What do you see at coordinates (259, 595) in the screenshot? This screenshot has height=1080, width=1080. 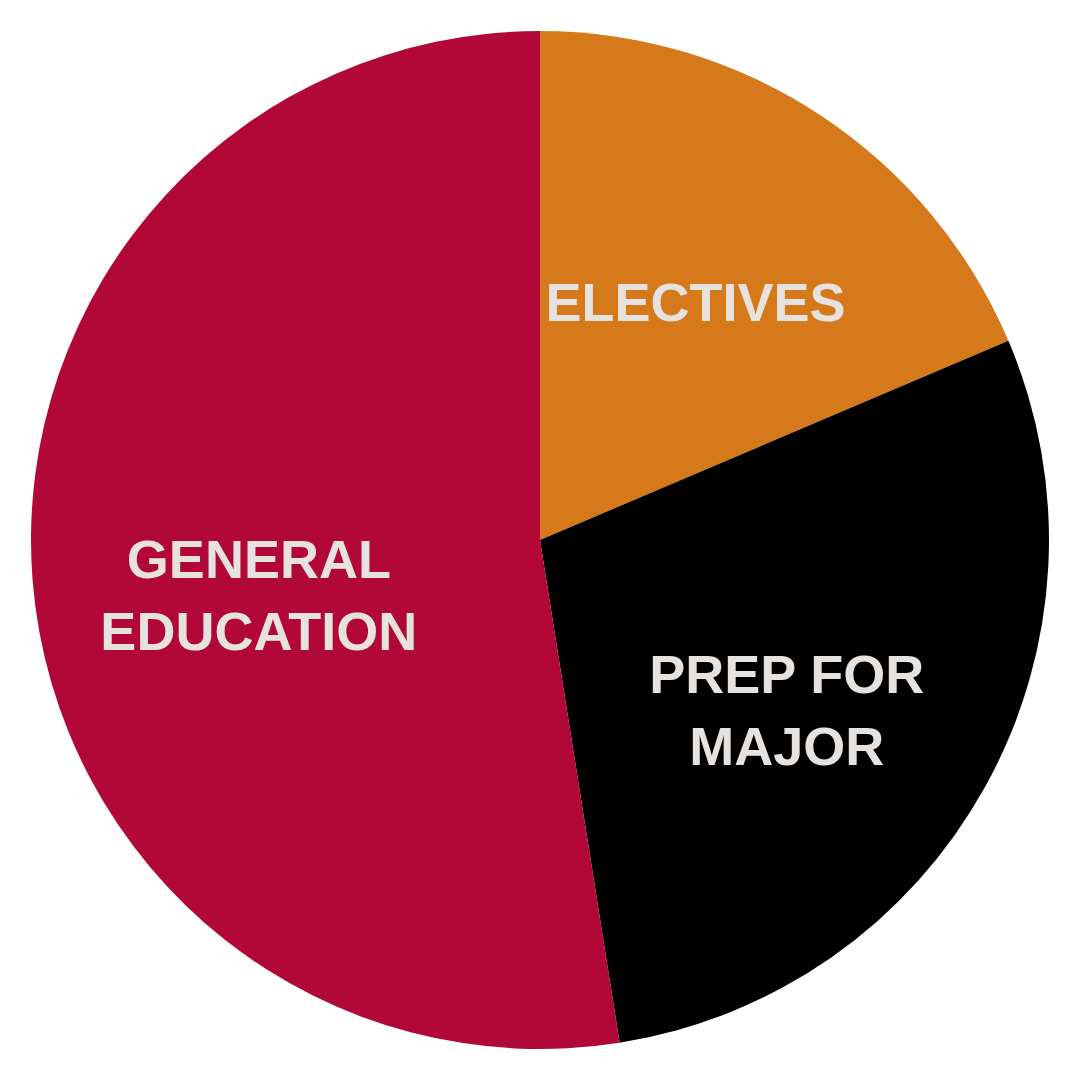 I see `slice-label: GENERAL EDUCATION` at bounding box center [259, 595].